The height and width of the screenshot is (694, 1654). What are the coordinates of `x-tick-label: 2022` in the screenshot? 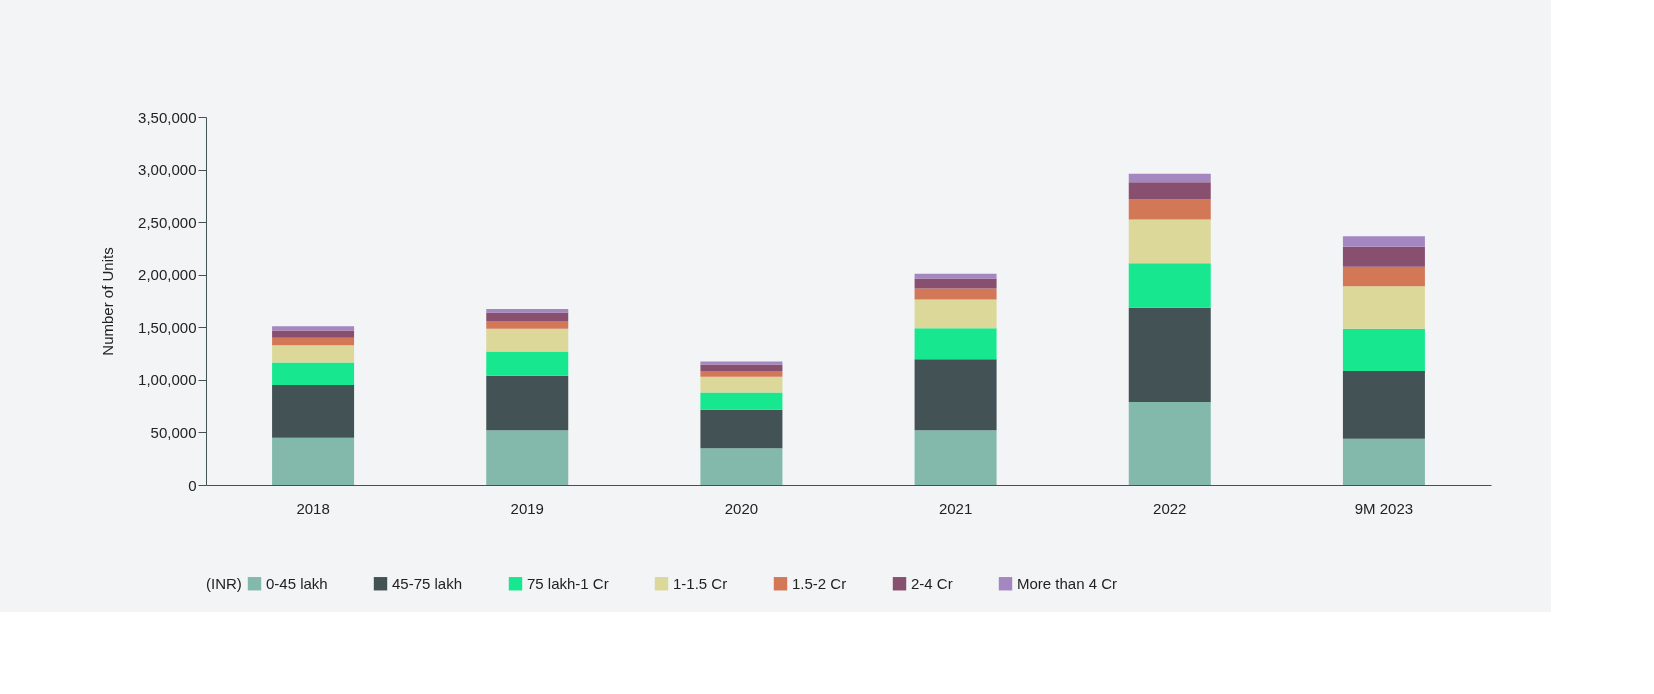 It's located at (1170, 508).